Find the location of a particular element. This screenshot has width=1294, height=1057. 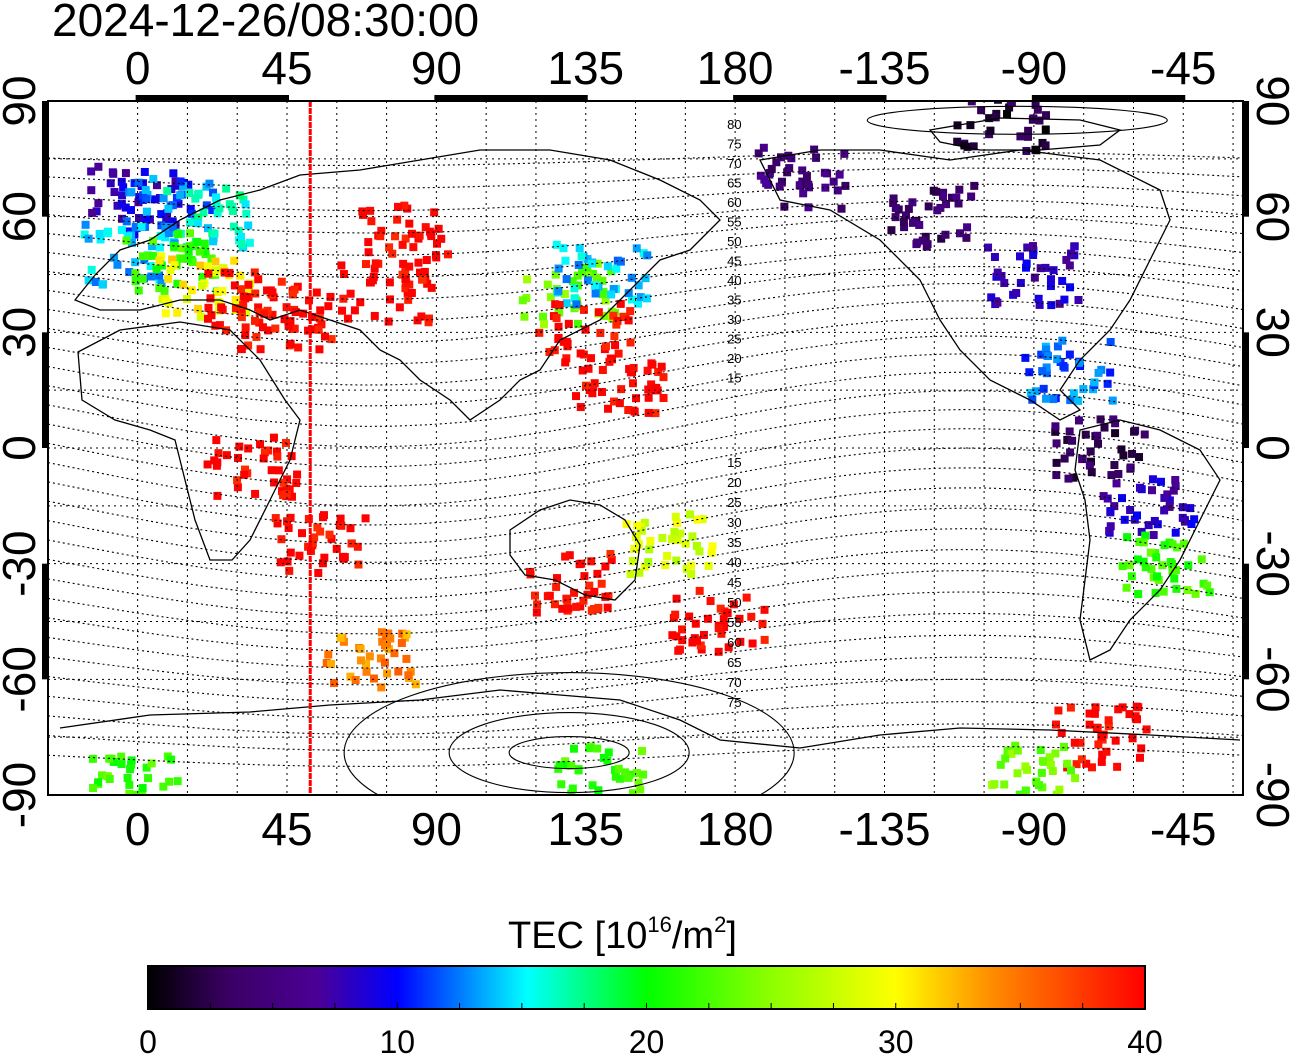

left-lat-label: 30 is located at coordinates (22, 332).